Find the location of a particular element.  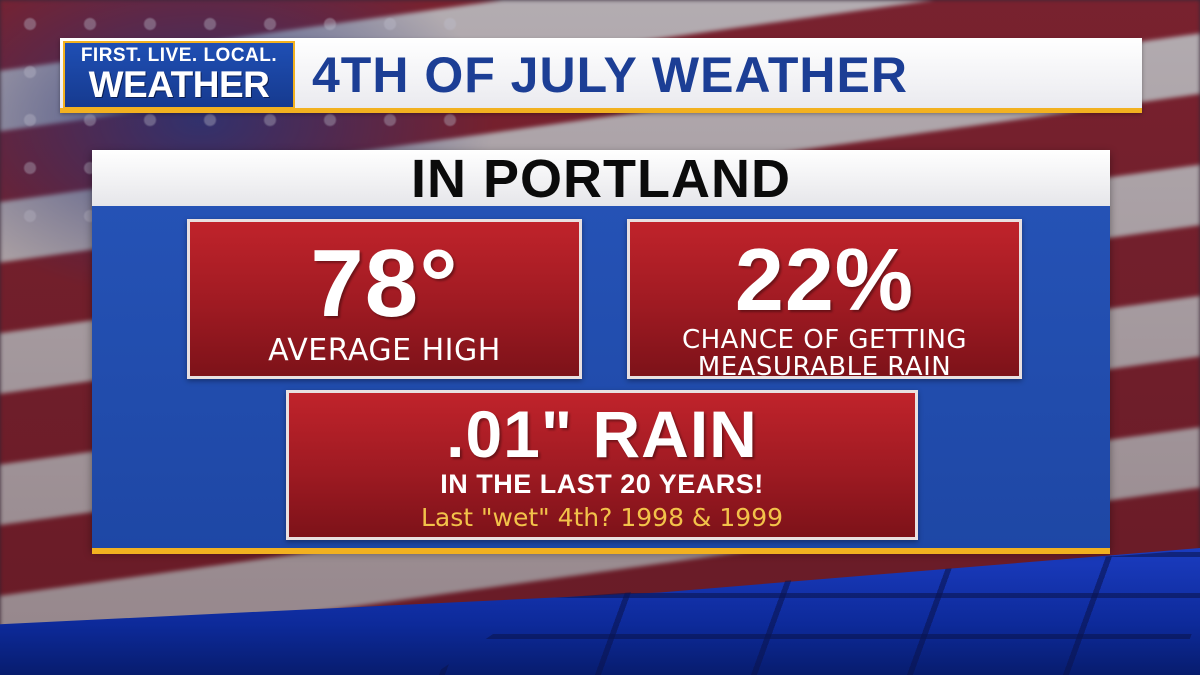

rain-total-period: IN THE LAST 20 YEARS! is located at coordinates (602, 484).